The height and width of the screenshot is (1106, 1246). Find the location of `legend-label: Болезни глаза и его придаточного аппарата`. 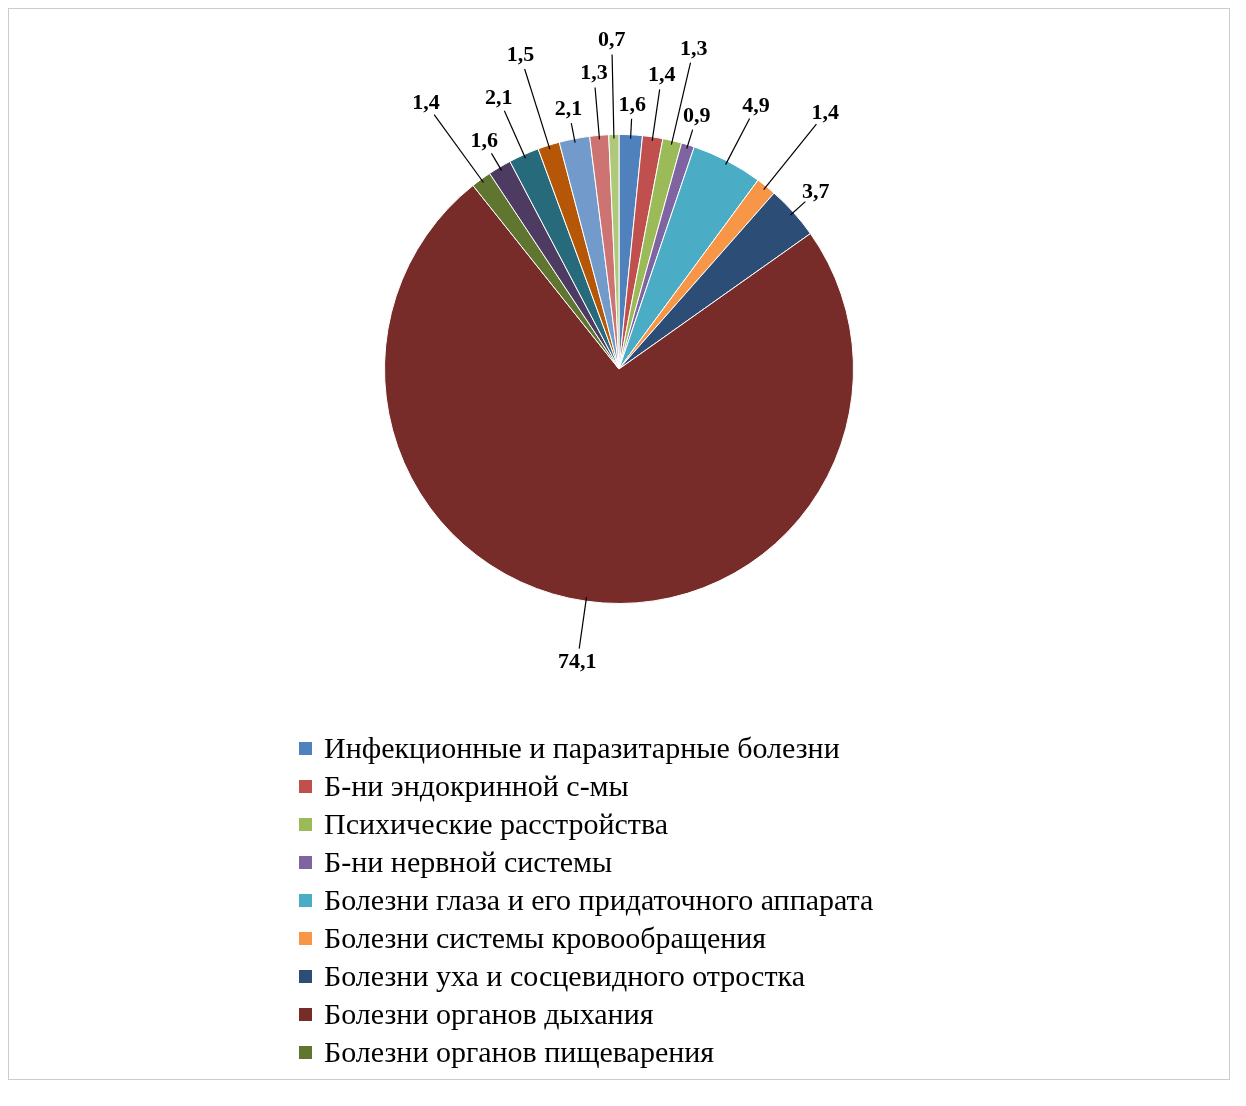

legend-label: Болезни глаза и его придаточного аппарата is located at coordinates (599, 900).